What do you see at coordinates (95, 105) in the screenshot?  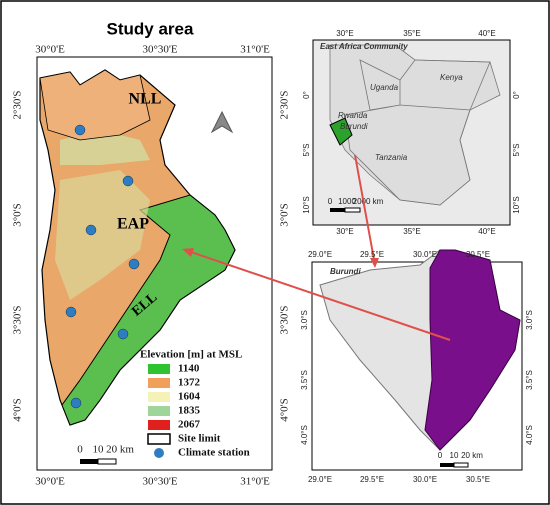 I see `nll-zone` at bounding box center [95, 105].